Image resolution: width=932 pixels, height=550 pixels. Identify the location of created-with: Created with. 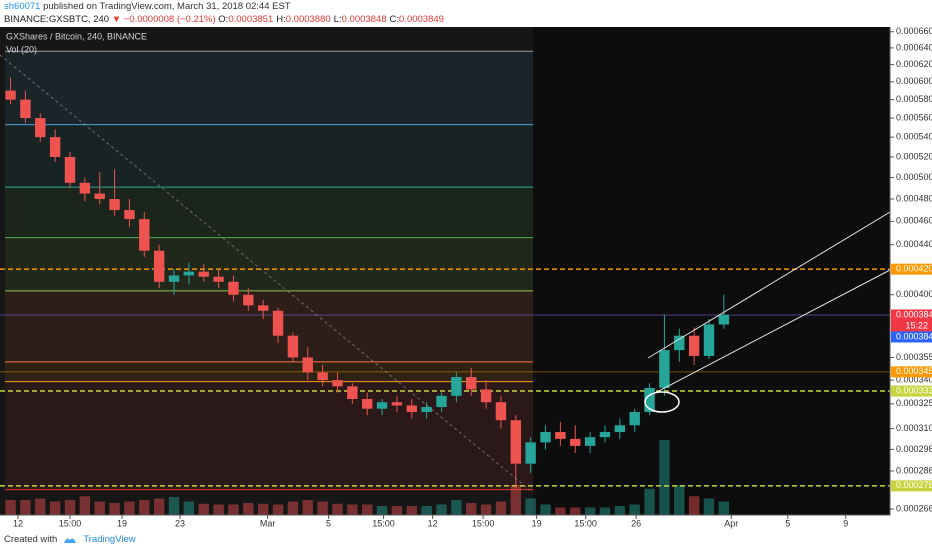
(31, 539).